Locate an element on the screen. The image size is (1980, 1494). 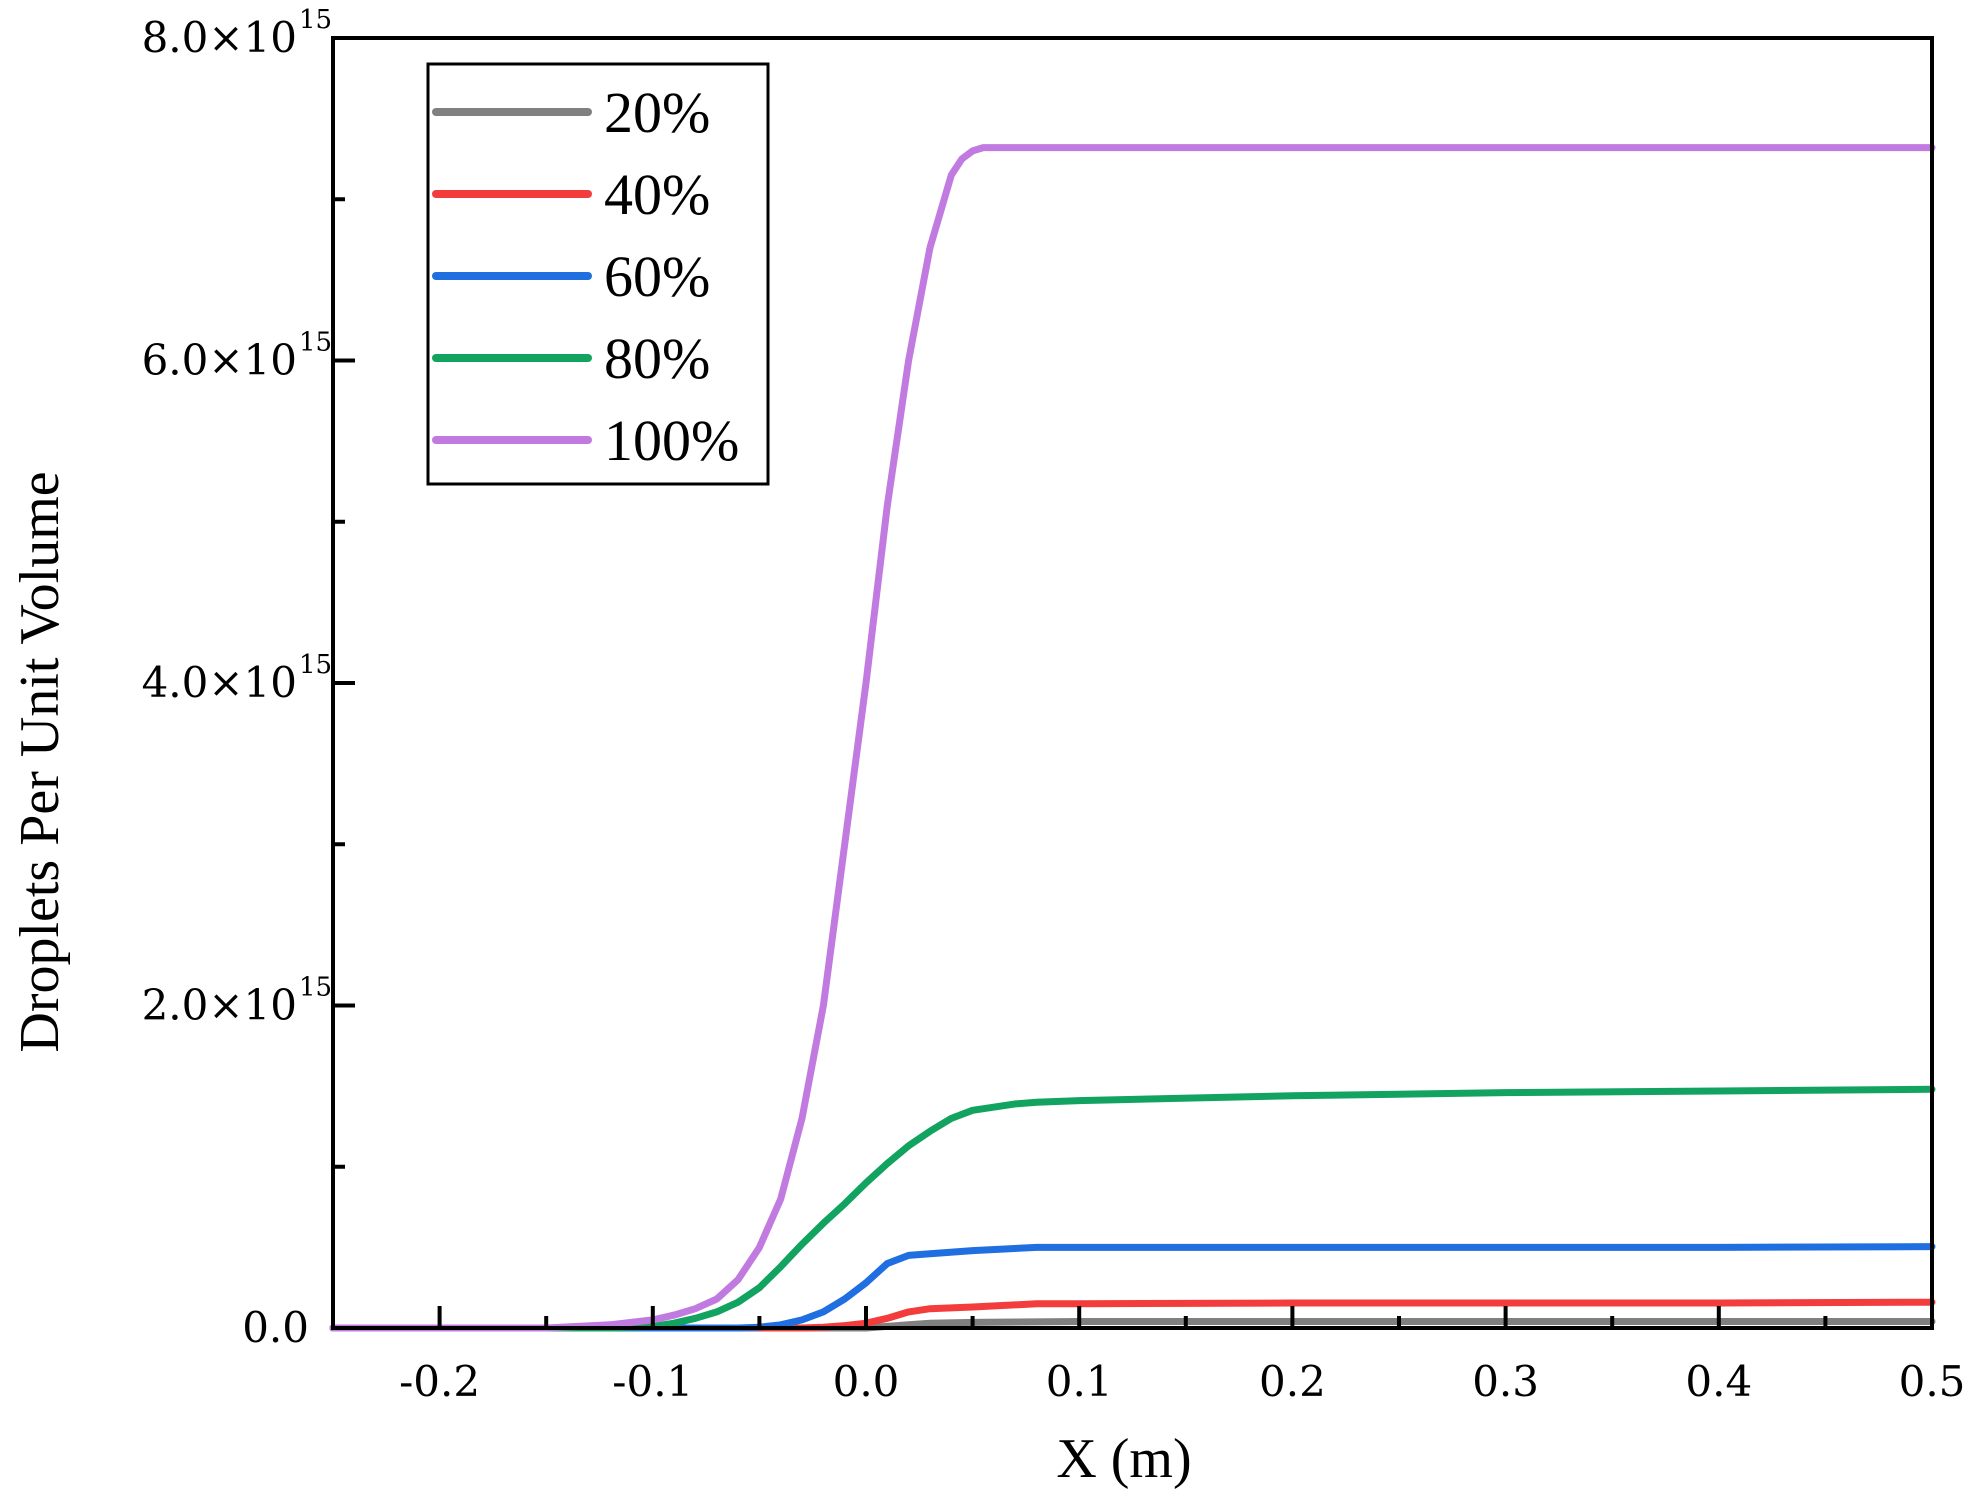
x-tick-label: 0.0 is located at coordinates (866, 1381).